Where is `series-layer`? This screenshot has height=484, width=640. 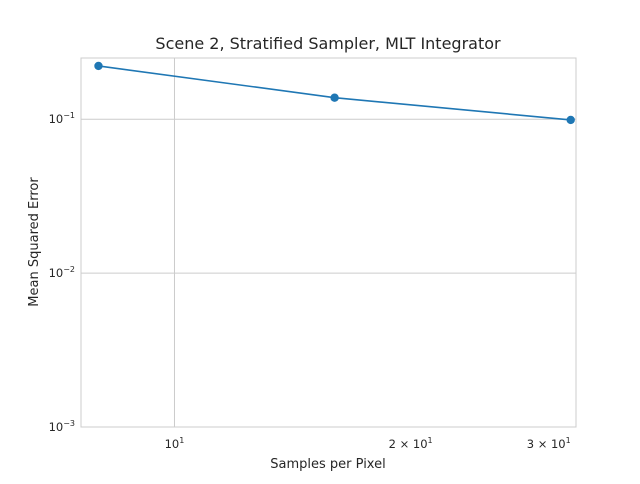 series-layer is located at coordinates (334, 93).